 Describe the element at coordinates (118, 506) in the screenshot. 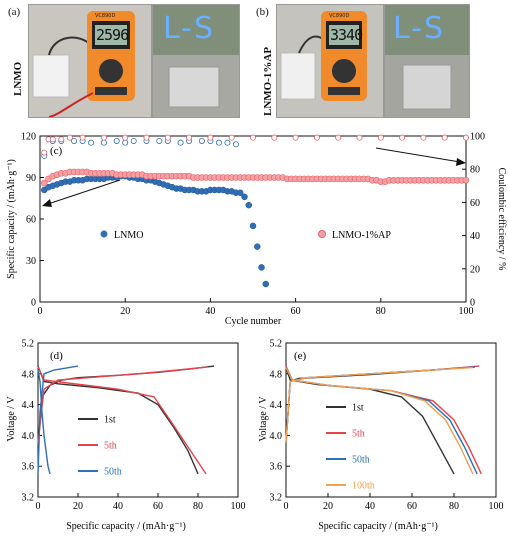

I see `profile-x-tick-label: 40` at that location.